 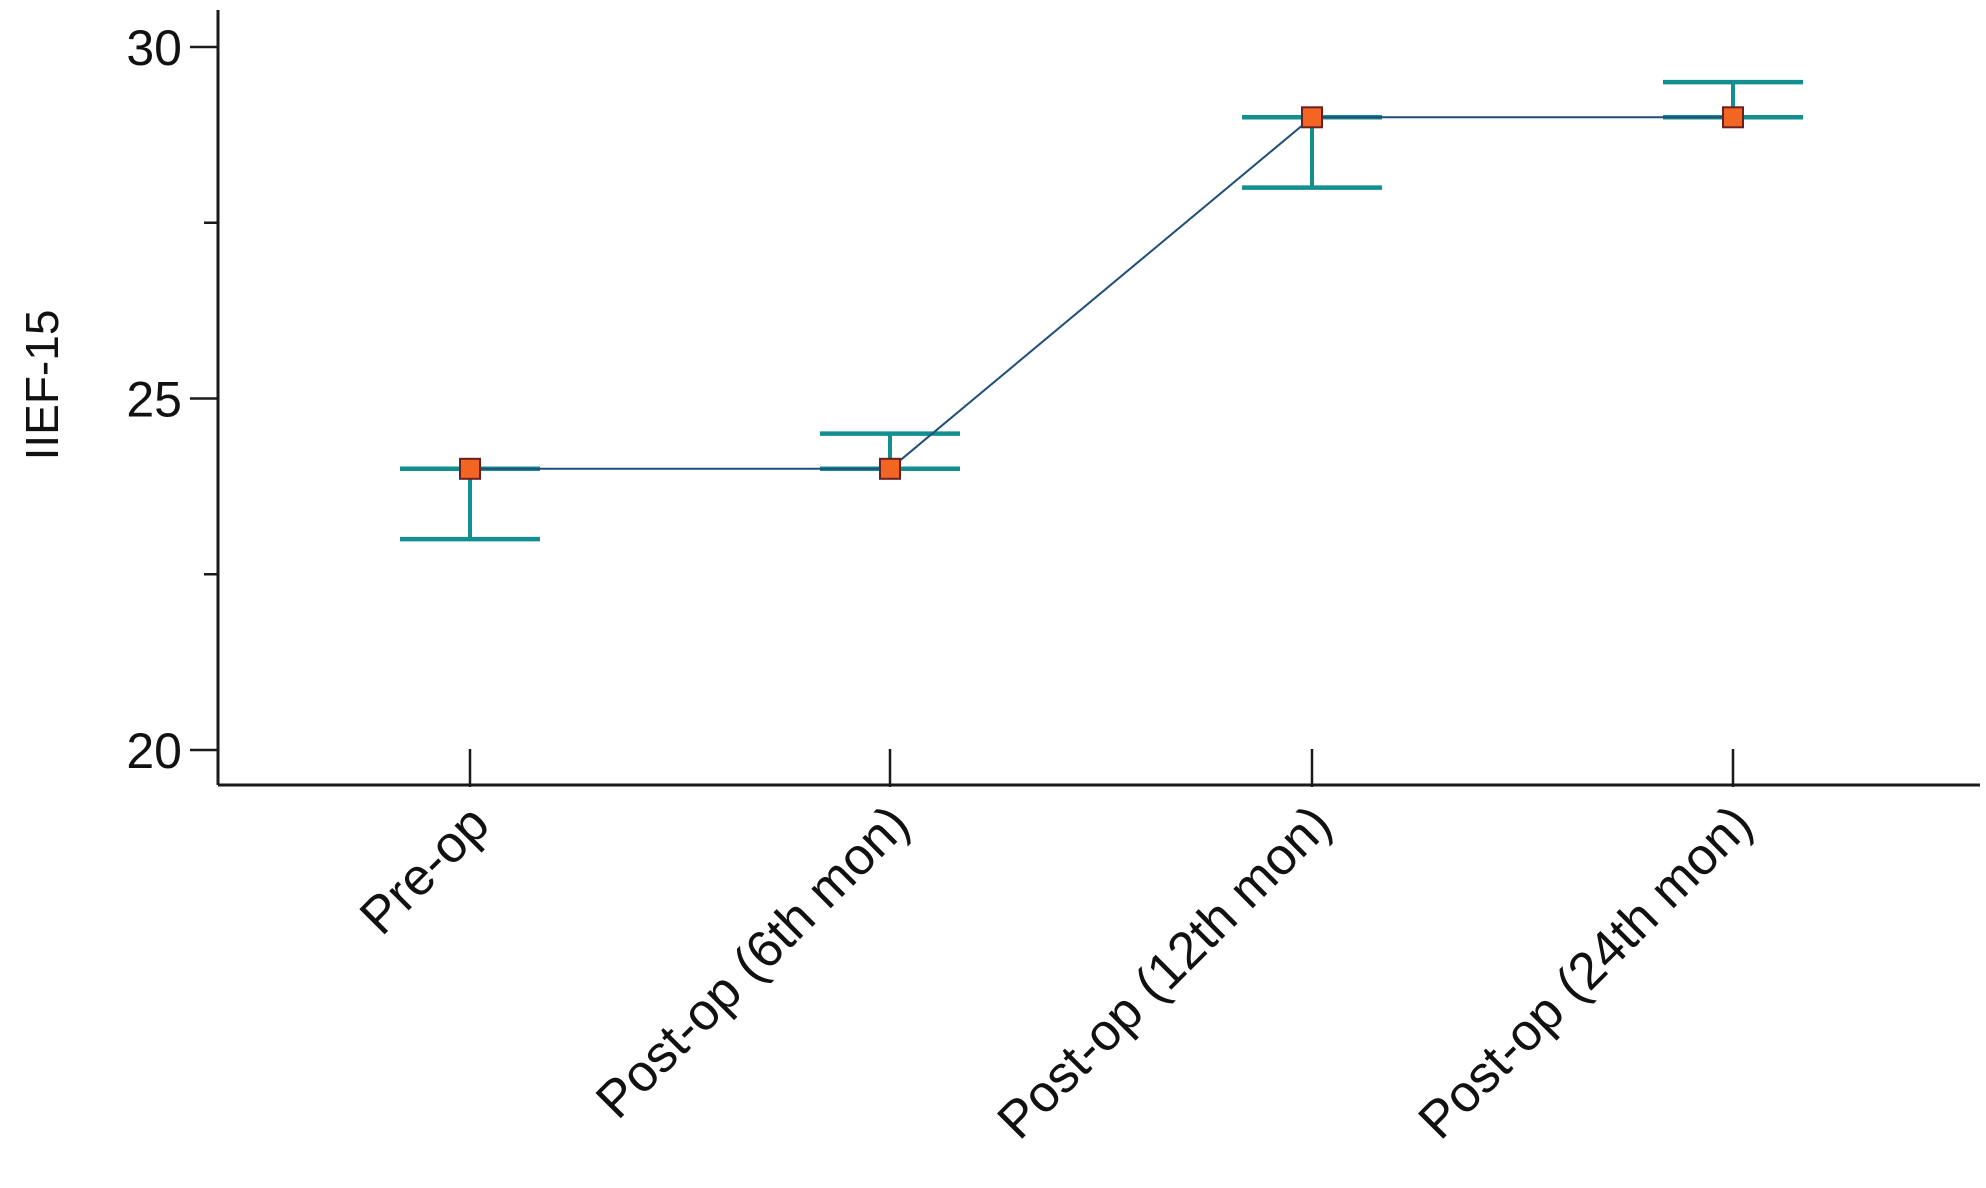 What do you see at coordinates (154, 400) in the screenshot?
I see `y-tick-label: 25` at bounding box center [154, 400].